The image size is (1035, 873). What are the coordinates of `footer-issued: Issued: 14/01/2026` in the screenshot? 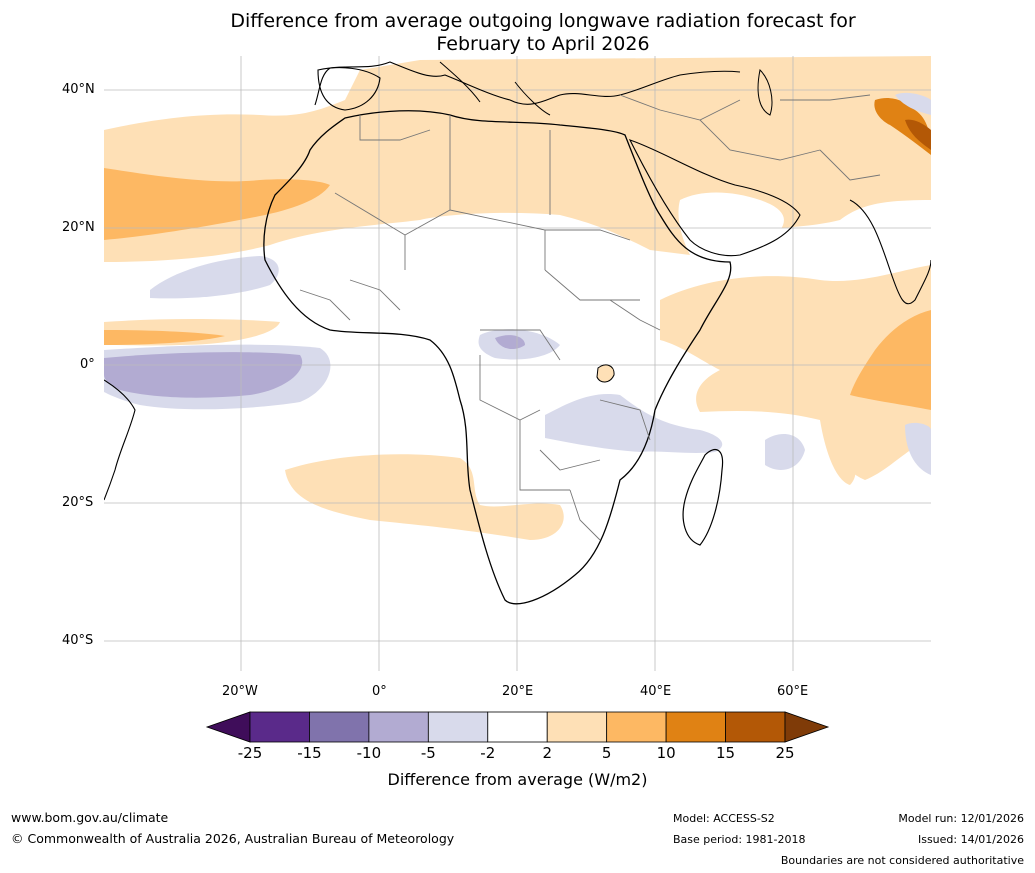 It's located at (970, 839).